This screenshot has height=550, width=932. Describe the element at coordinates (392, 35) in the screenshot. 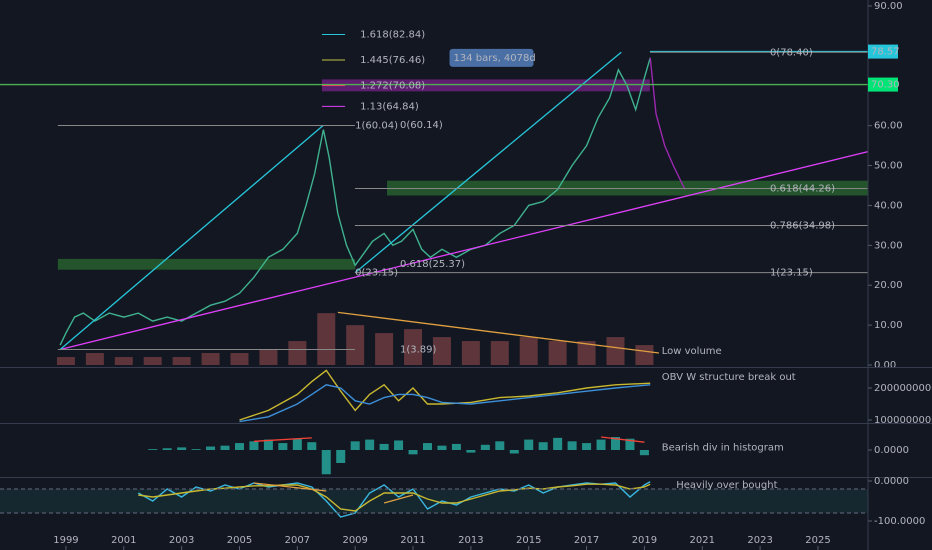

I see `fib-label: 1.618(82.84)` at that location.